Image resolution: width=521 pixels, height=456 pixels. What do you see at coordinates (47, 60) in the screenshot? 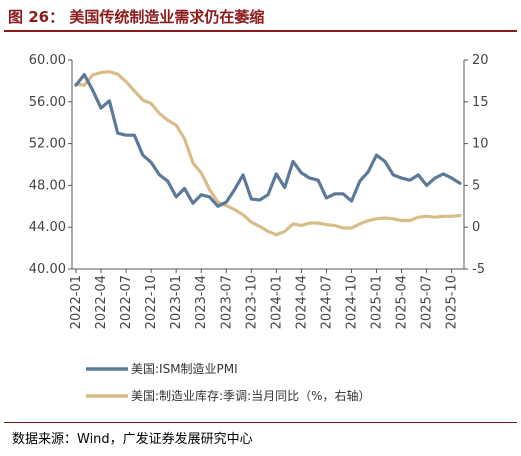
I see `left-tick-label: 60.00` at bounding box center [47, 60].